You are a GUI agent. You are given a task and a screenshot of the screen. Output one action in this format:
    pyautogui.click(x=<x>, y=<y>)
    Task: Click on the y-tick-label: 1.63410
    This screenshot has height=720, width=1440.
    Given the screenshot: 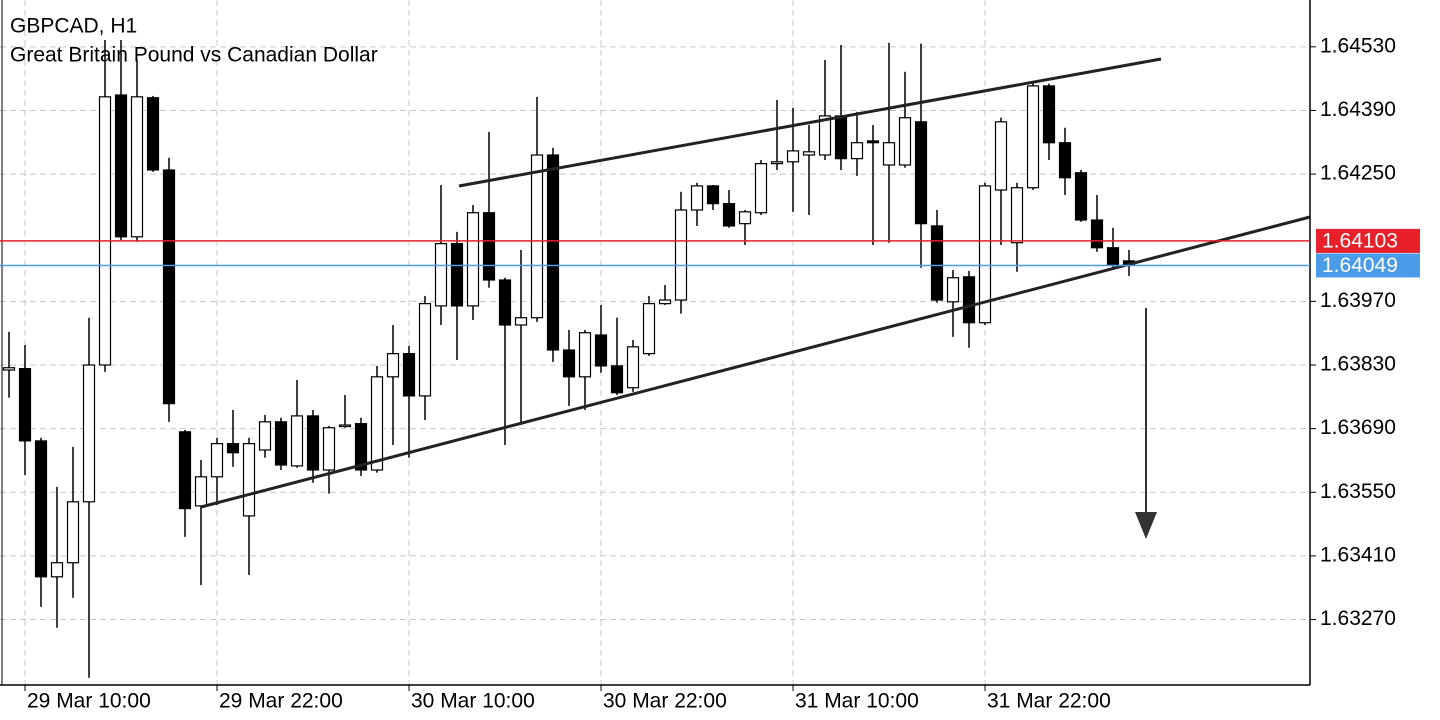 What is the action you would take?
    pyautogui.click(x=1358, y=554)
    